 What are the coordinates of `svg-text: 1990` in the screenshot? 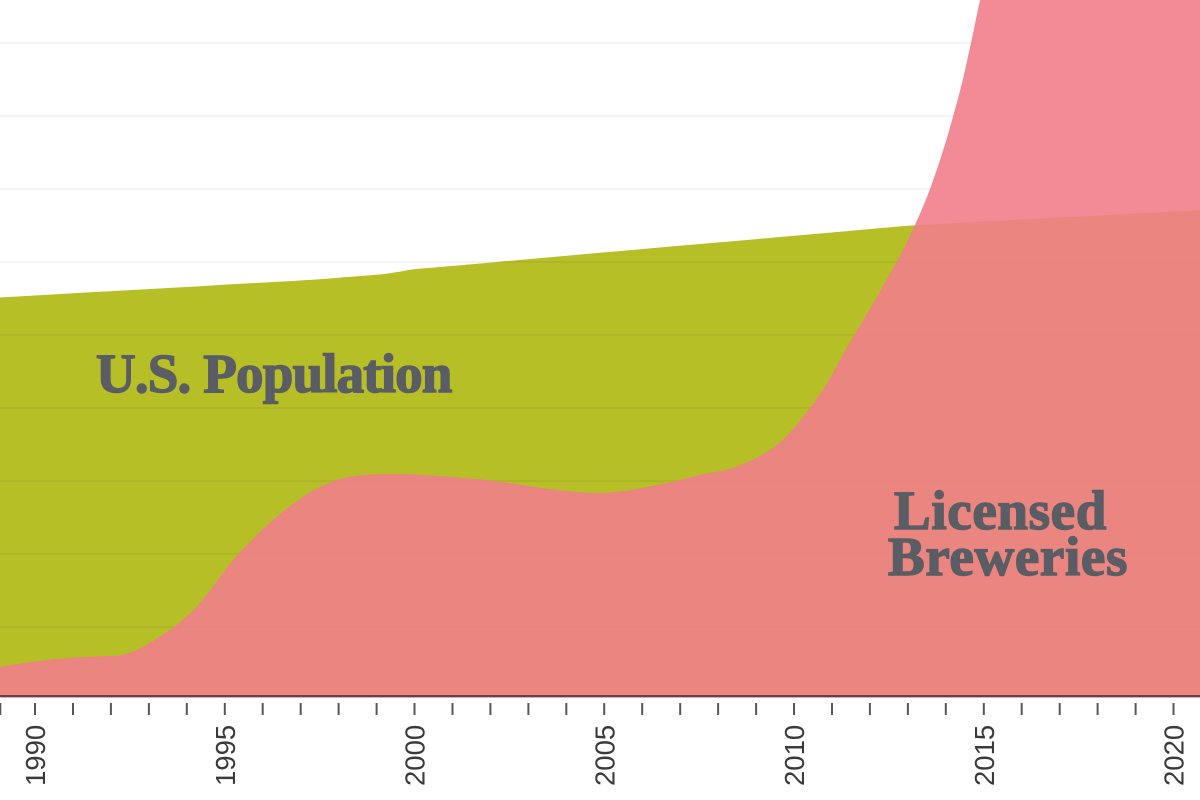 It's located at (35, 755).